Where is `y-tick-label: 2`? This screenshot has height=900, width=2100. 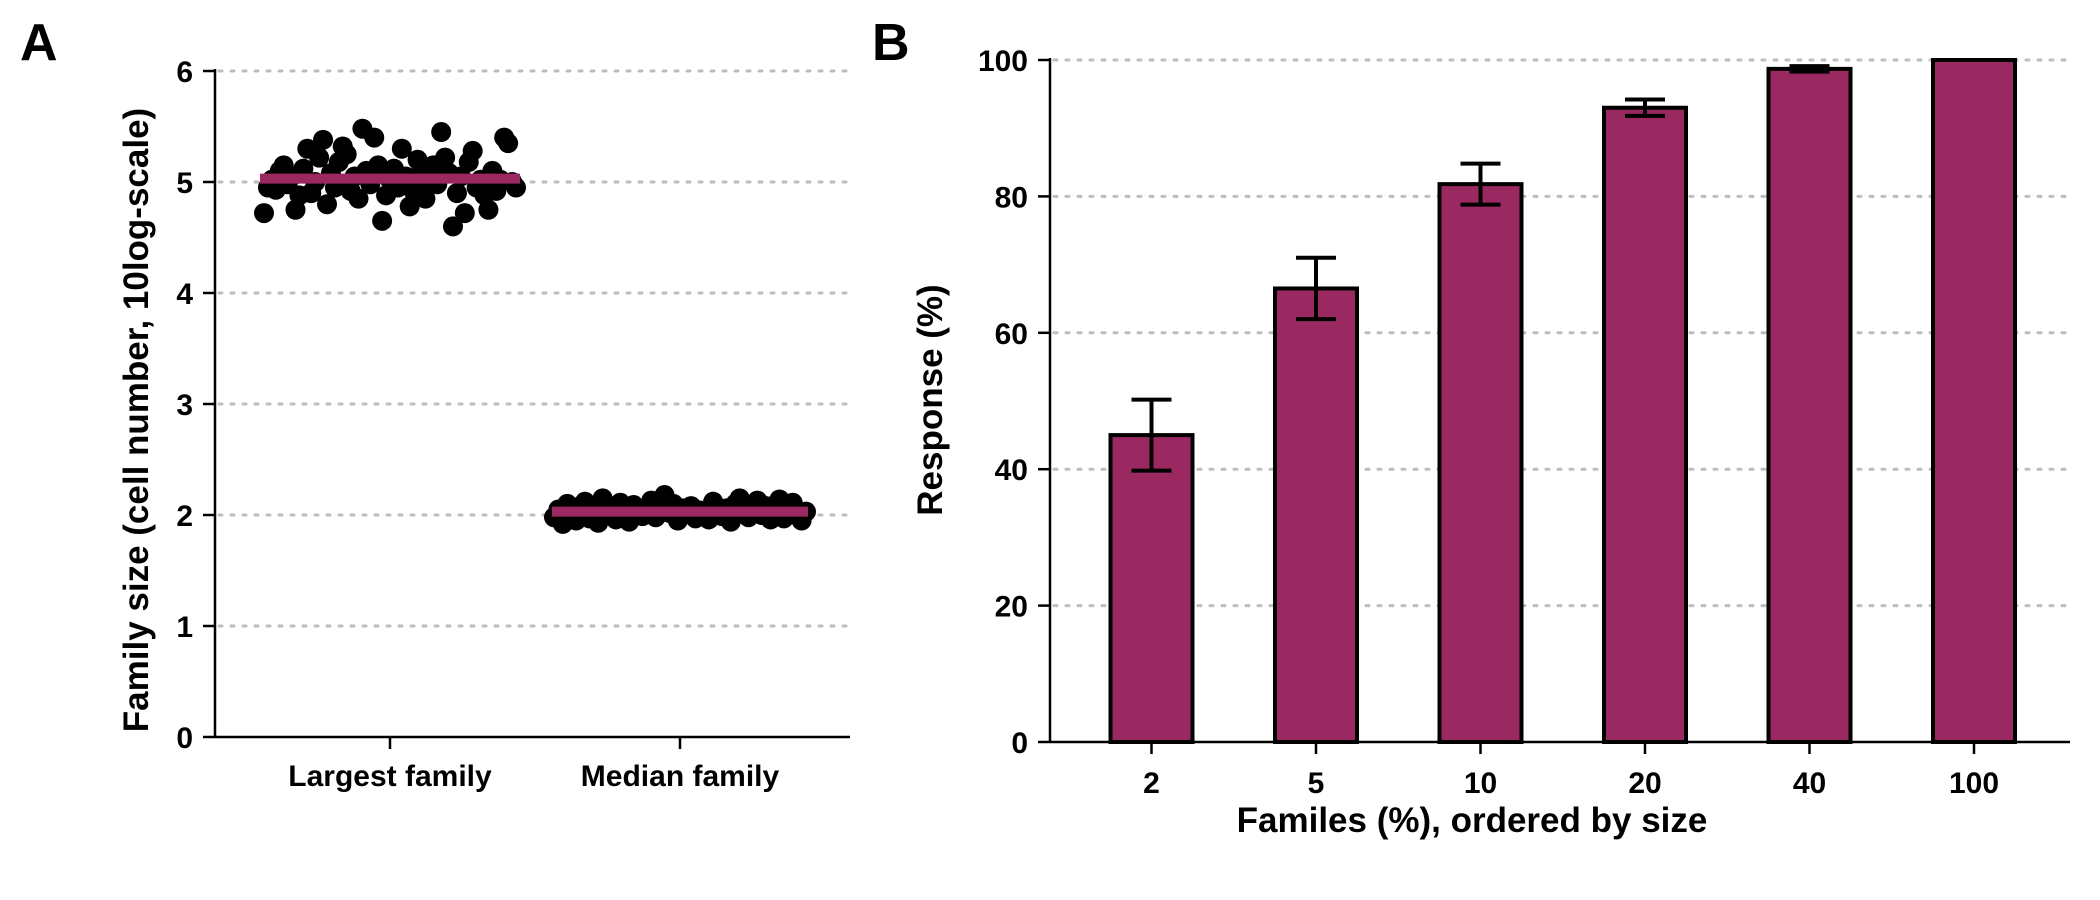 y-tick-label: 2 is located at coordinates (184, 516).